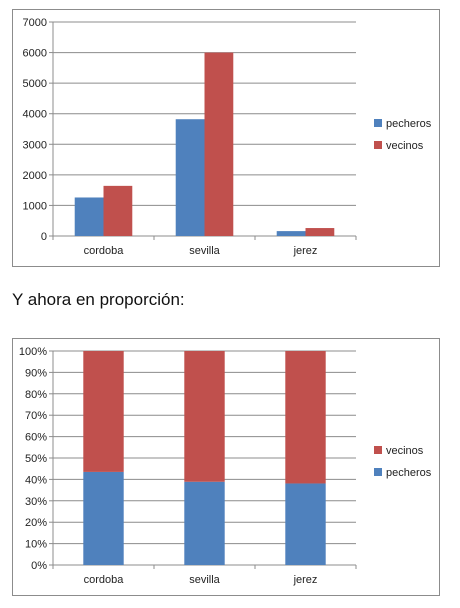 Image resolution: width=460 pixels, height=608 pixels. I want to click on y-tick-label: 6000, so click(35, 54).